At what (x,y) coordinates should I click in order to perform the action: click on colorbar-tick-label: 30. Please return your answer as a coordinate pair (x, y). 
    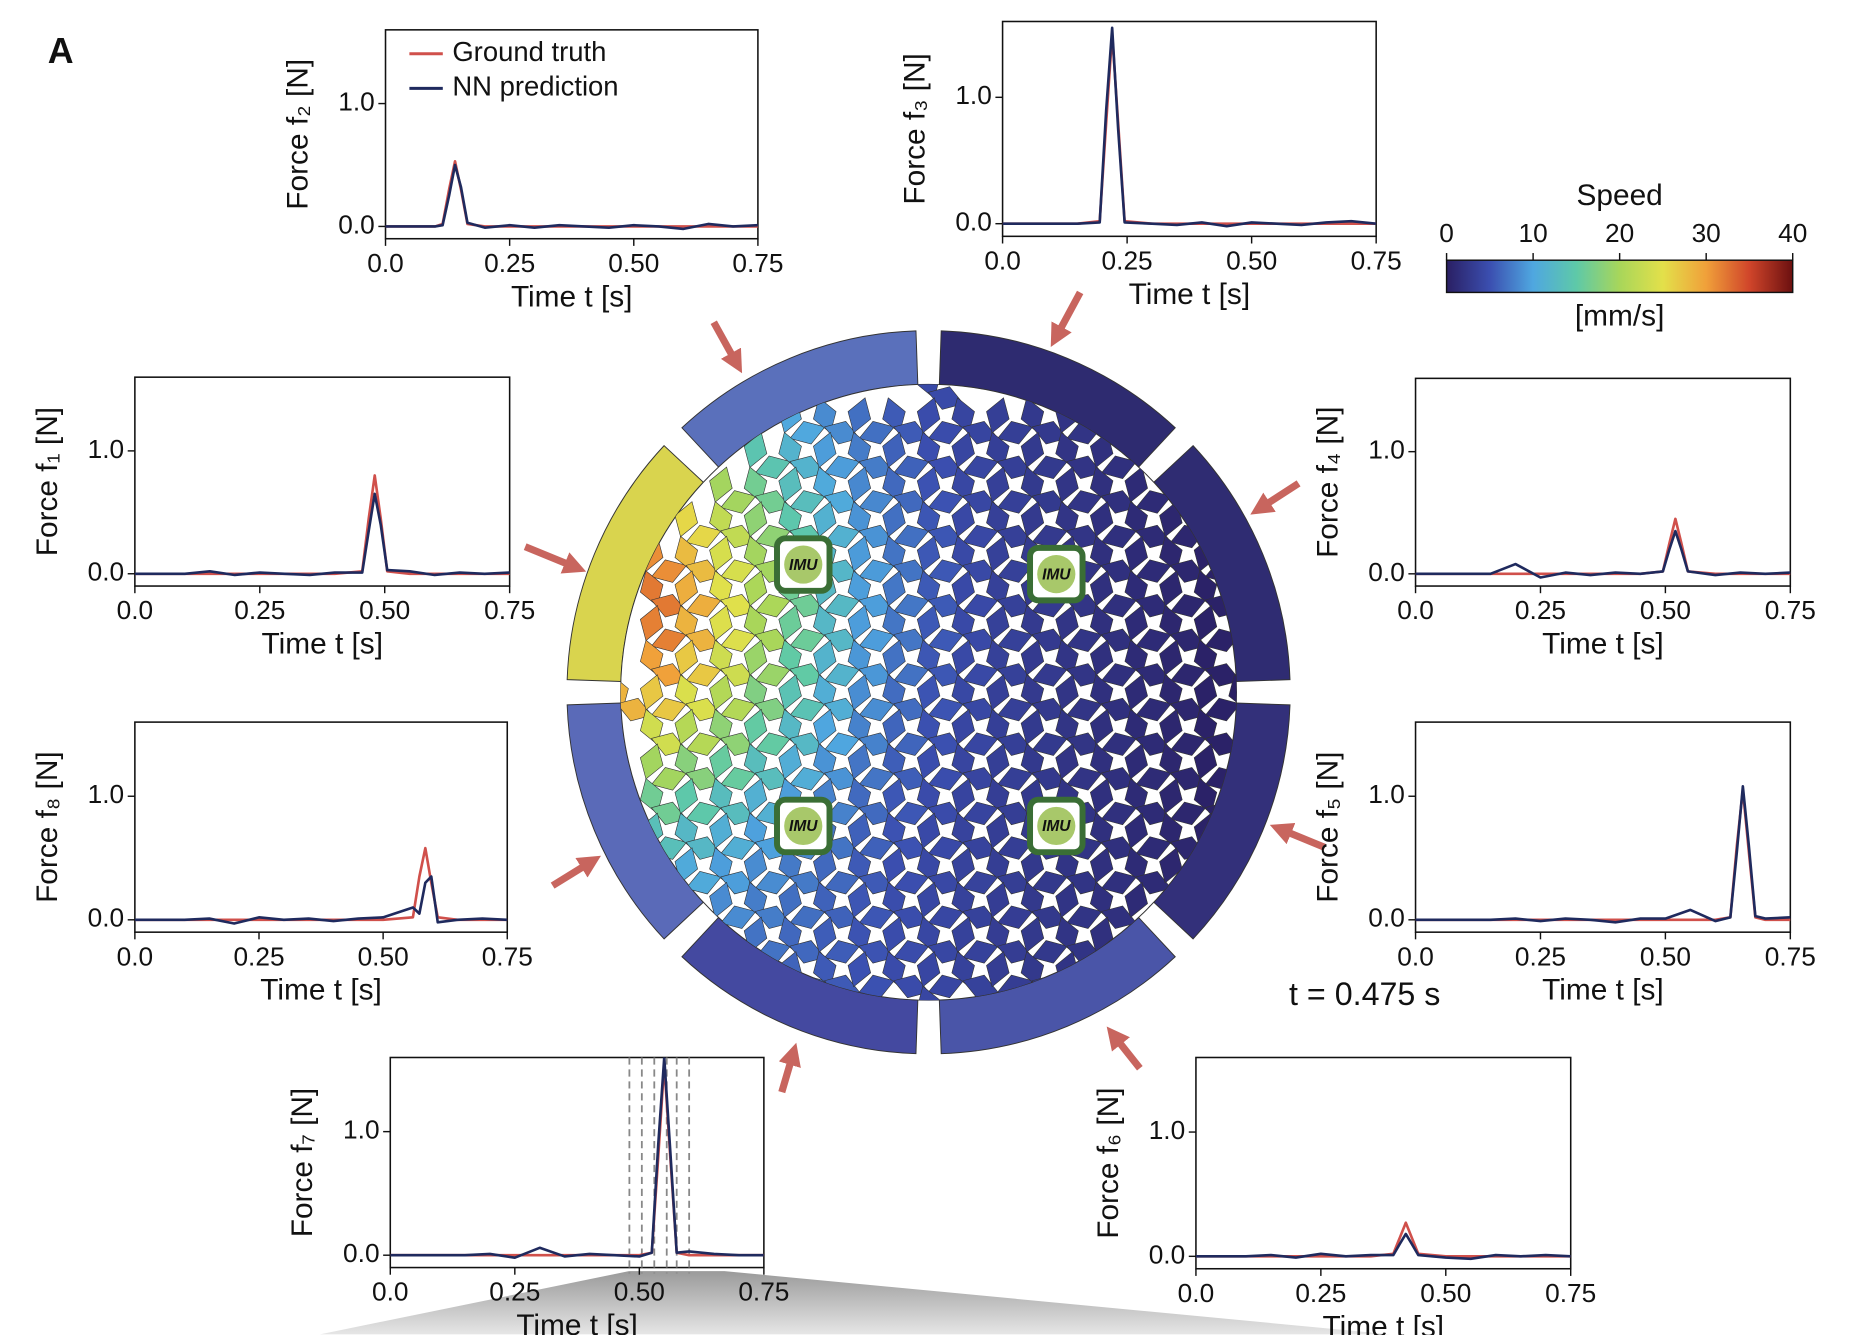
    Looking at the image, I should click on (1706, 233).